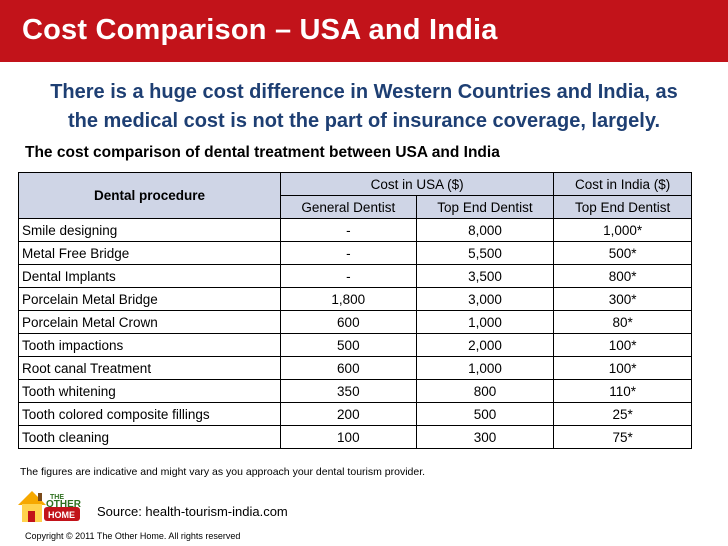  What do you see at coordinates (485, 391) in the screenshot?
I see `usa-top-cost-cell: 800` at bounding box center [485, 391].